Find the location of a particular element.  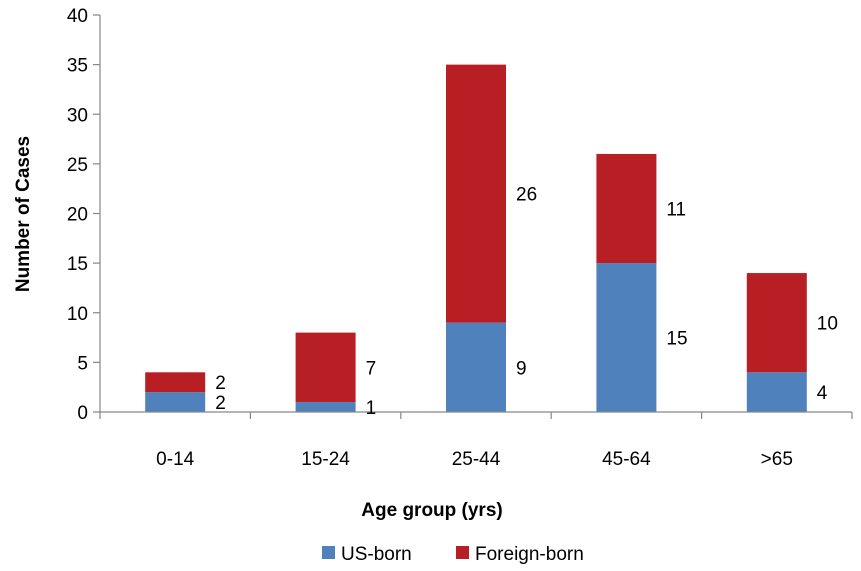

data-label: 15 is located at coordinates (676, 339).